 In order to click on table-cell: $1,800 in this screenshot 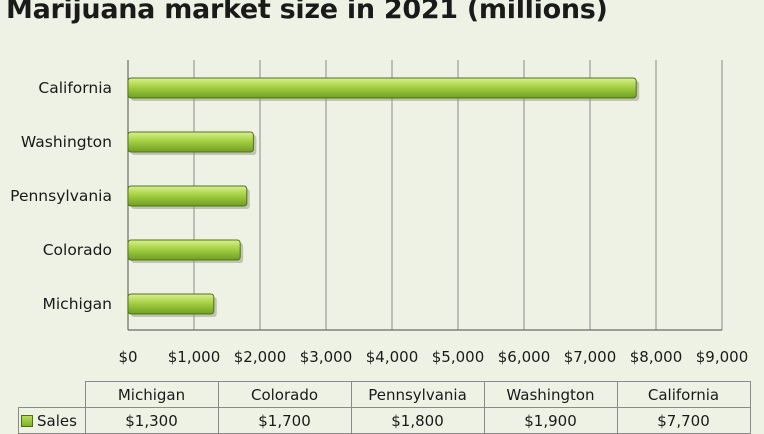, I will do `click(417, 420)`.